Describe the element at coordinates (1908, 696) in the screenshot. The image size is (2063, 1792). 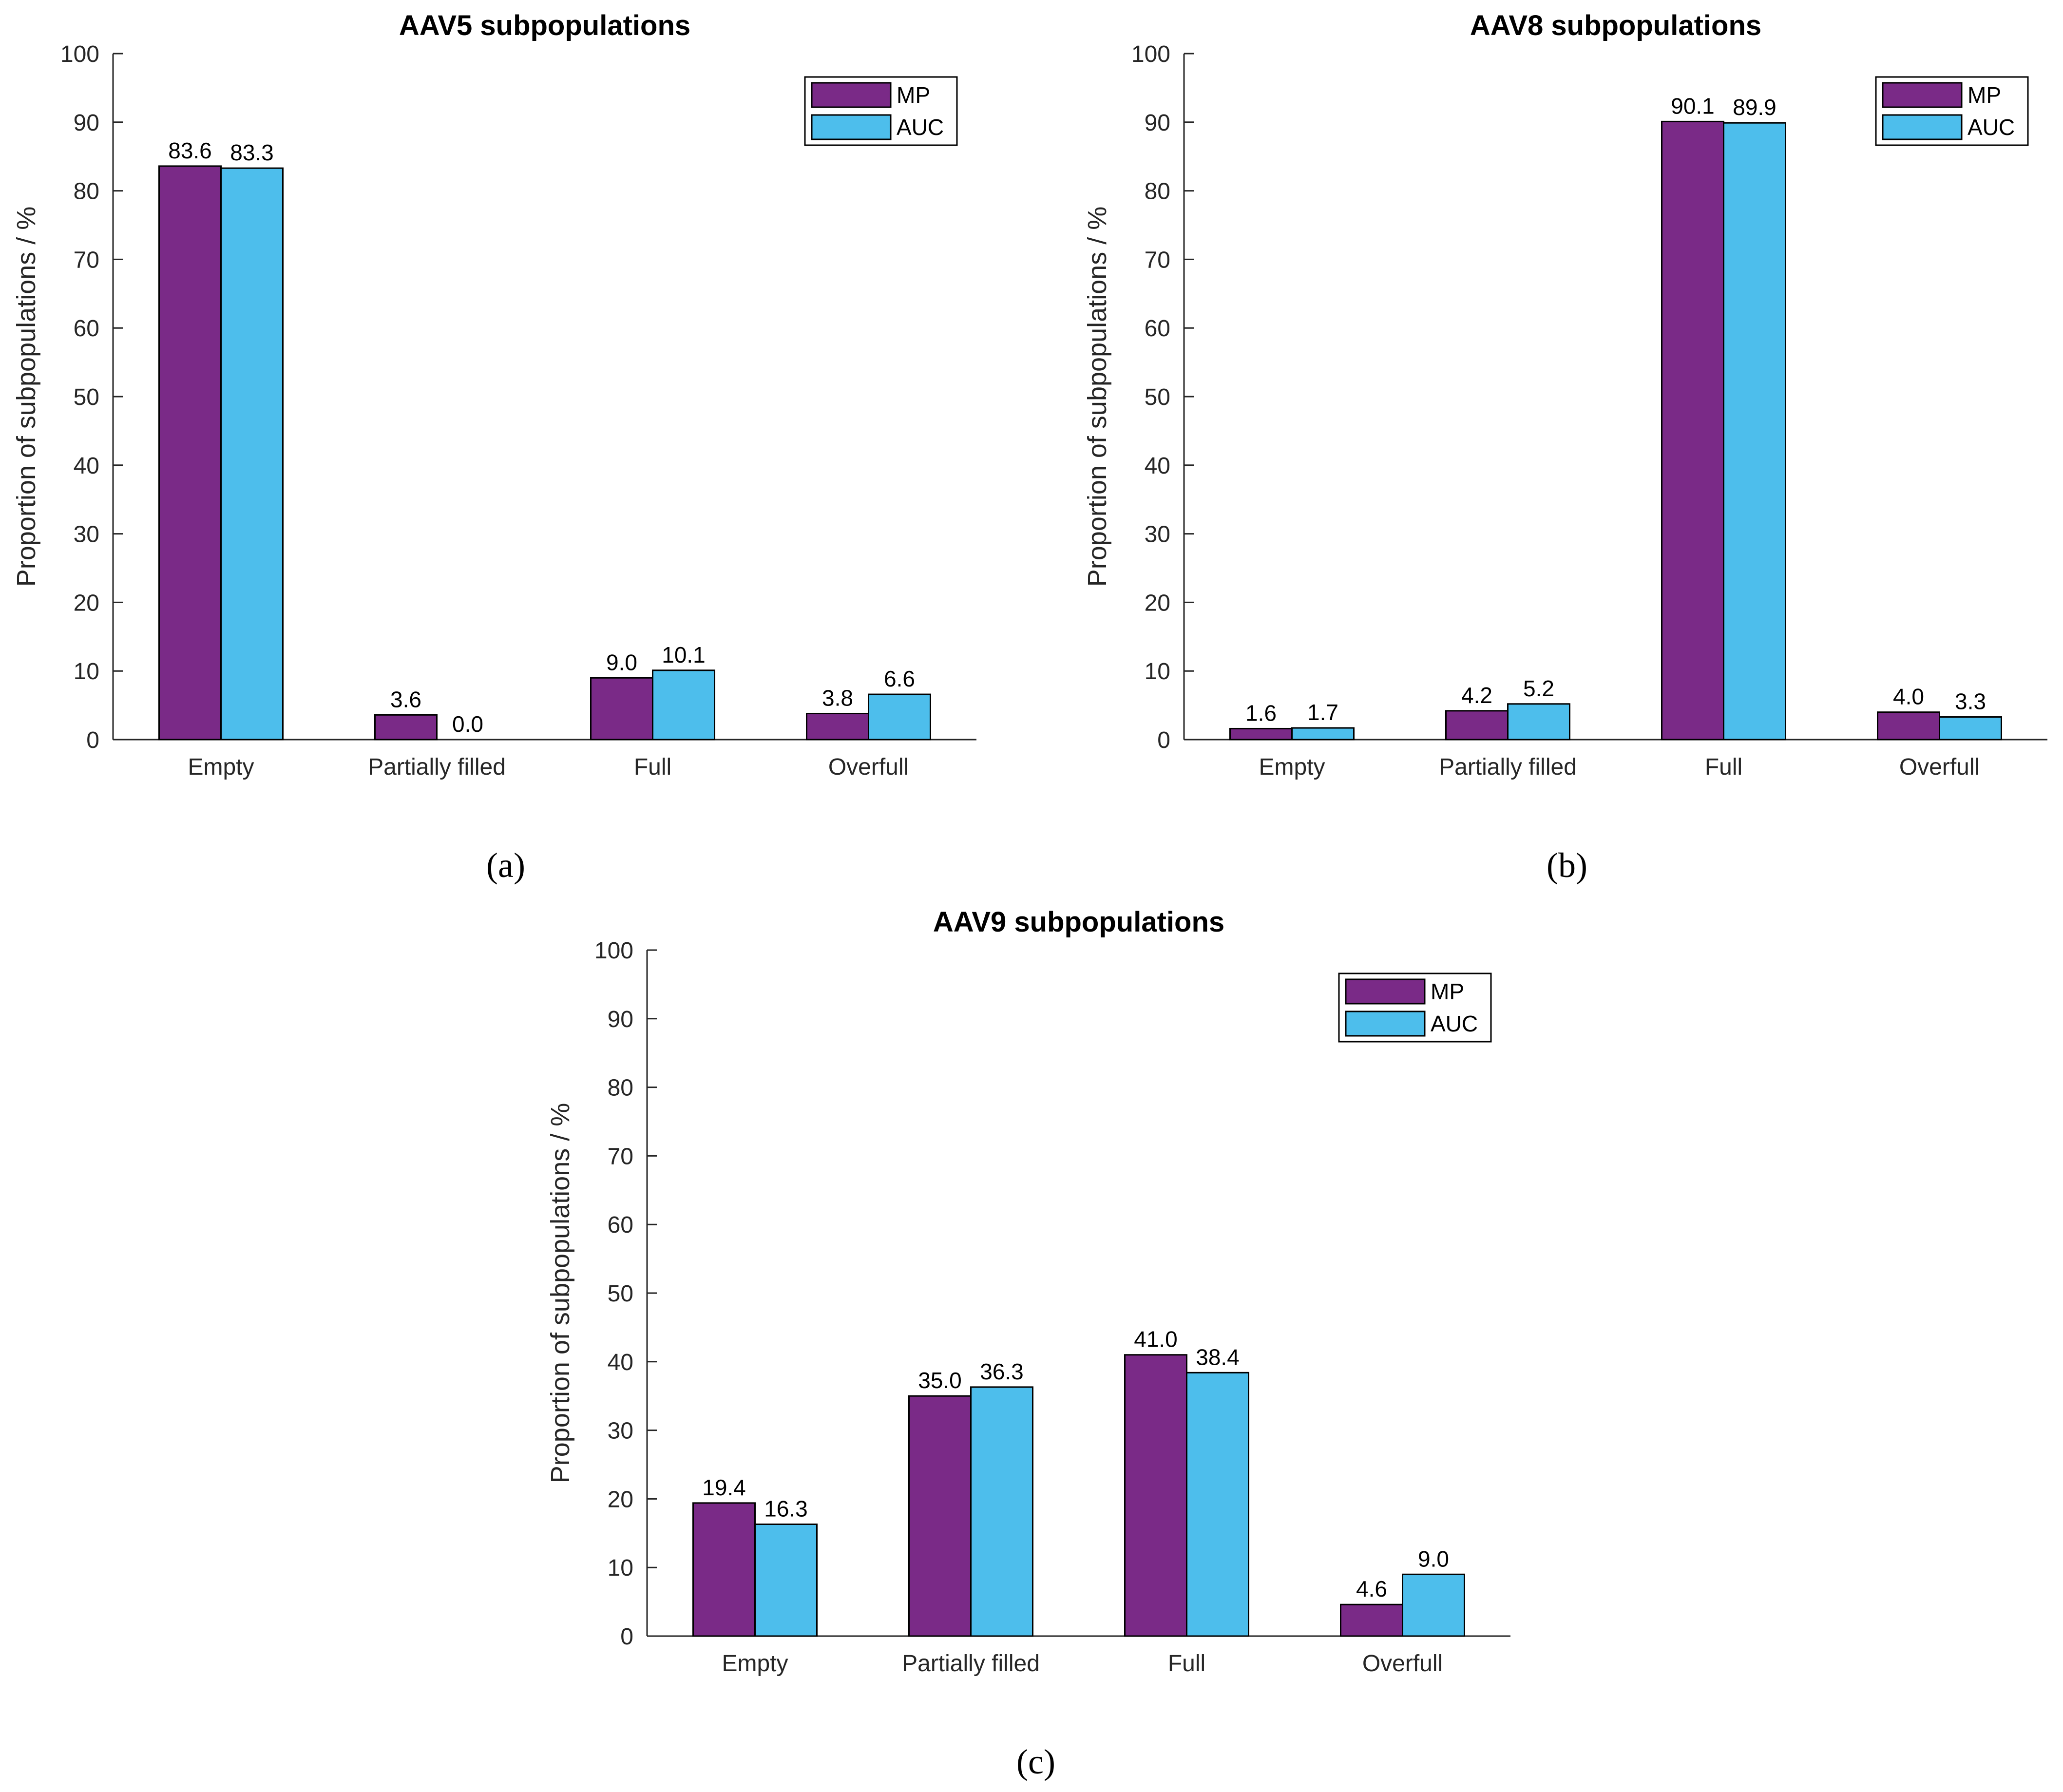
I see `data-label: 4.0` at that location.